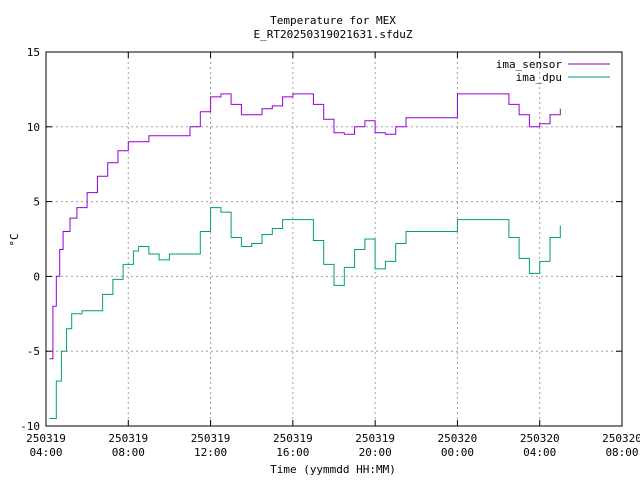  Describe the element at coordinates (539, 77) in the screenshot. I see `legend-label: ima_dpu` at that location.